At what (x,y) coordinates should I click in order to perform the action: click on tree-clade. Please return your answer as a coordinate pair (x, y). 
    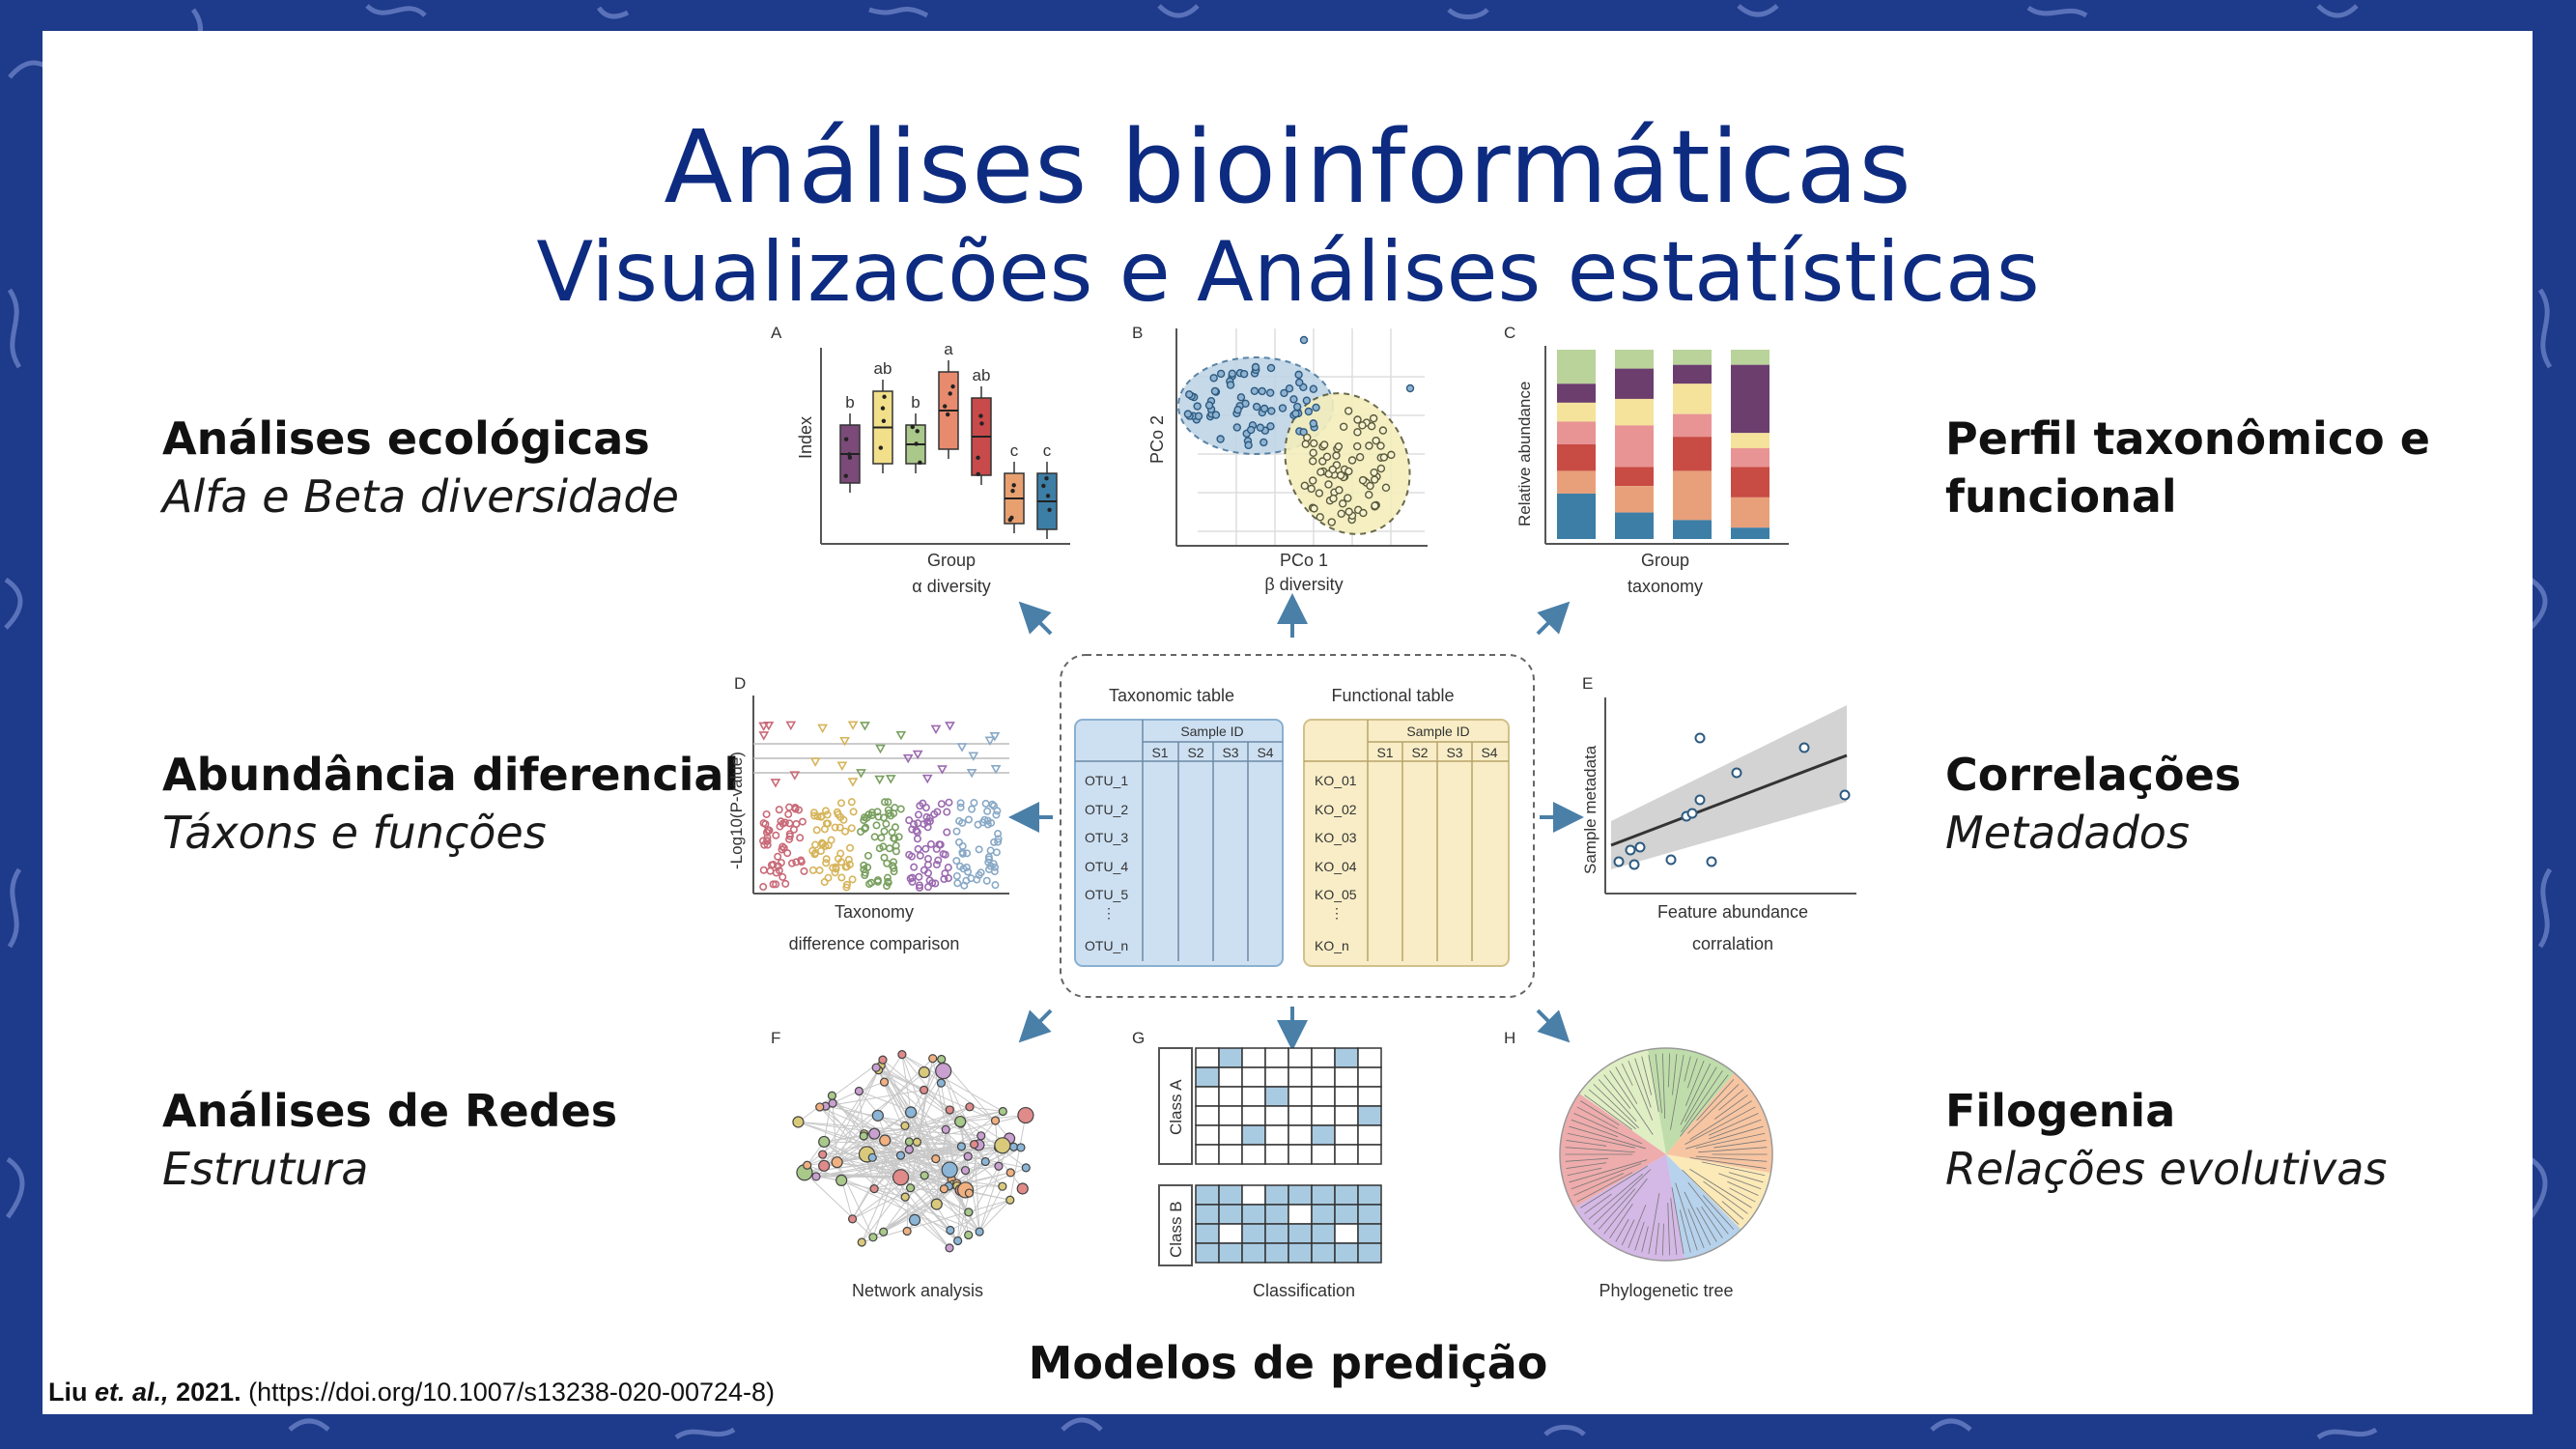
    Looking at the image, I should click on (1691, 1101).